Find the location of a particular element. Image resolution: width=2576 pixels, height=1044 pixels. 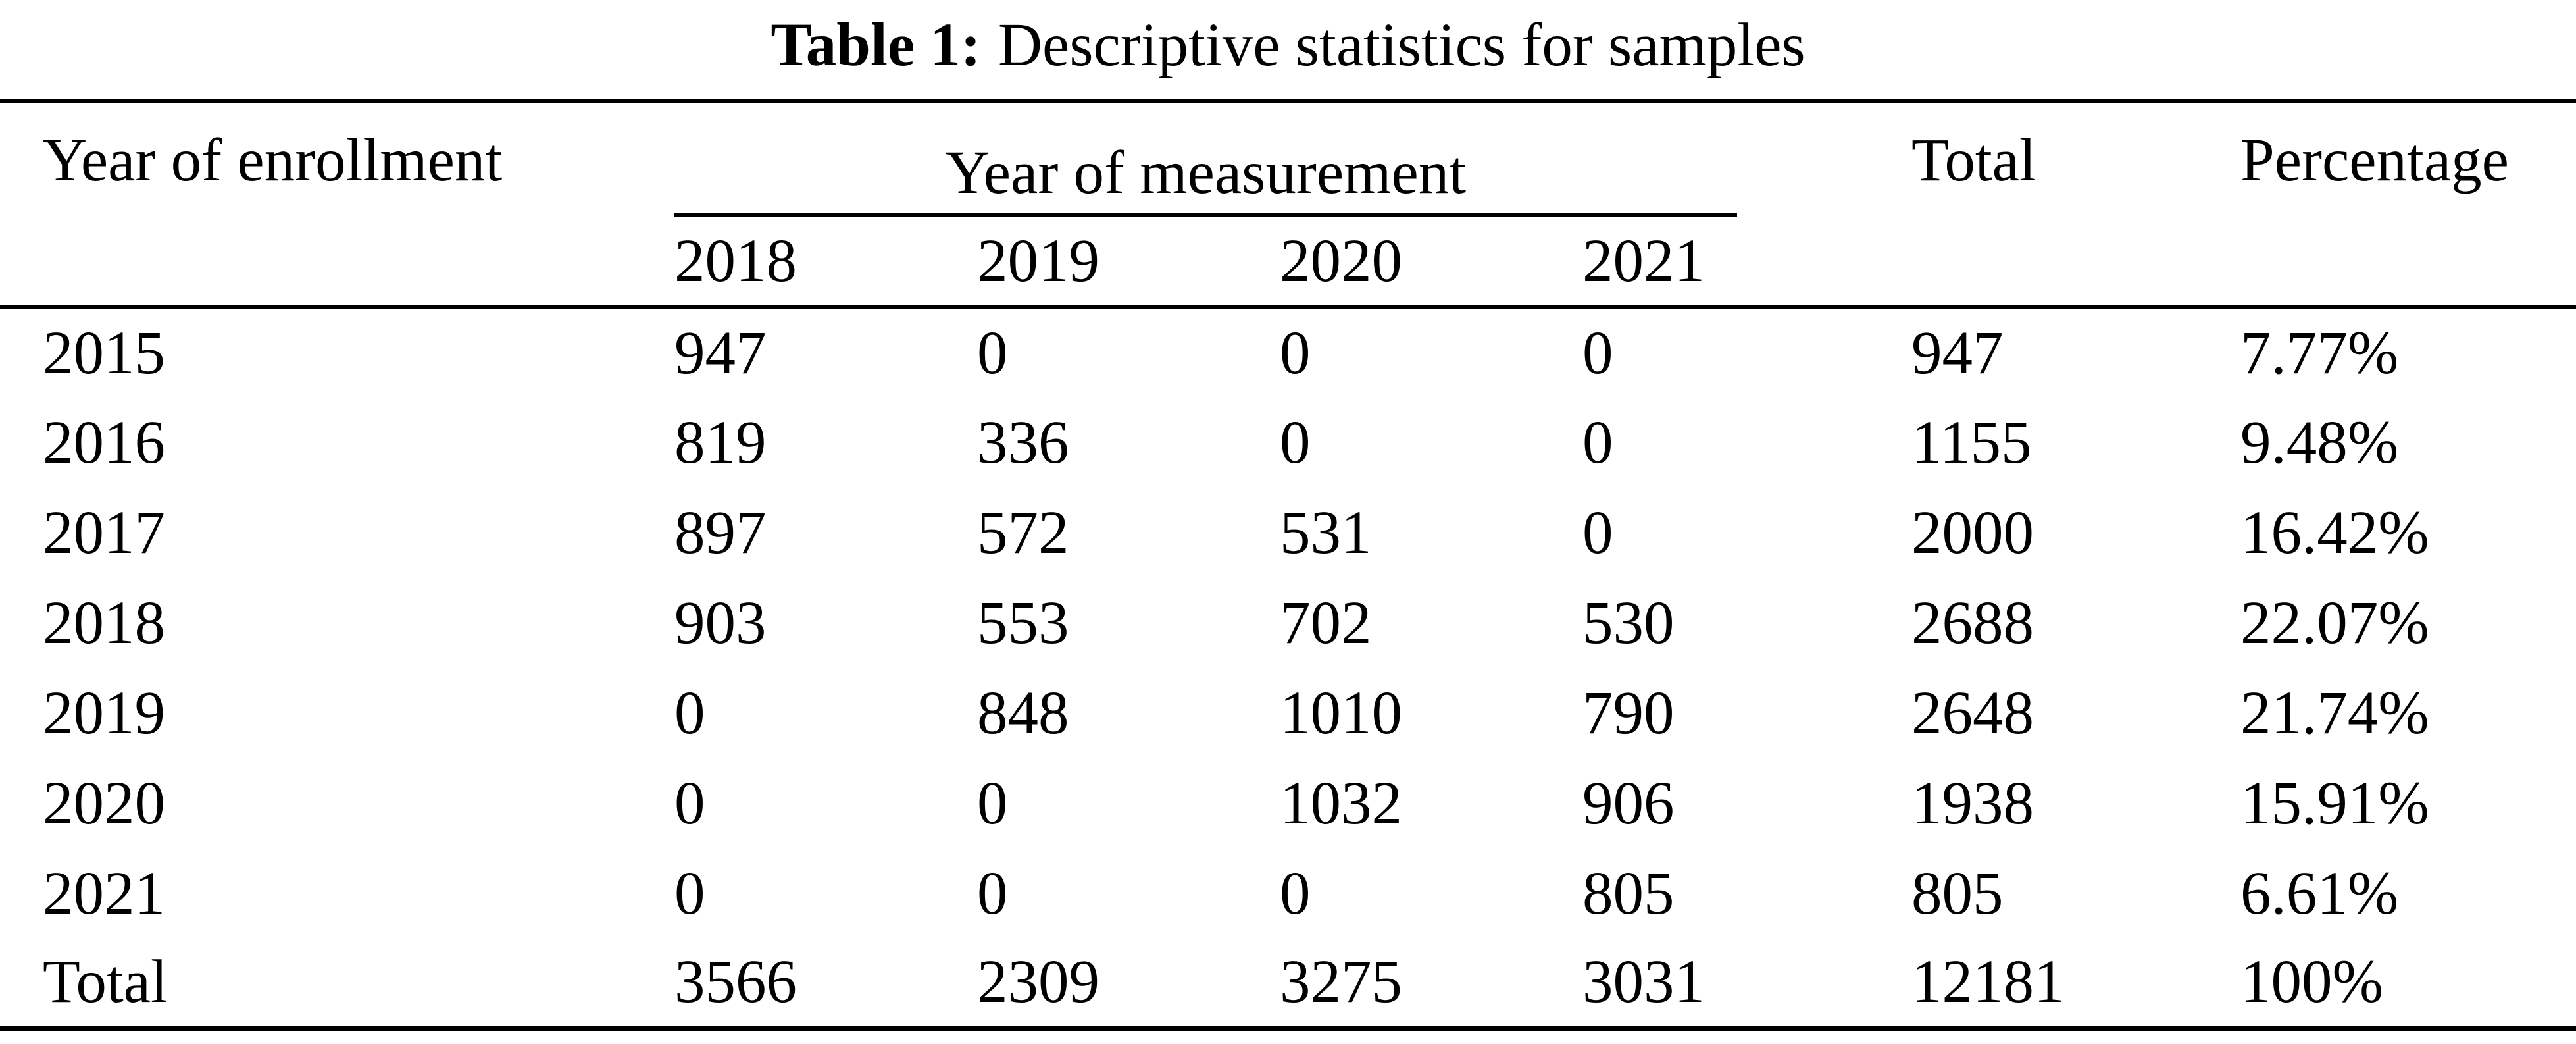

table-row: 2020 0 0 1032 906 1938 15.91% is located at coordinates (1288, 803).